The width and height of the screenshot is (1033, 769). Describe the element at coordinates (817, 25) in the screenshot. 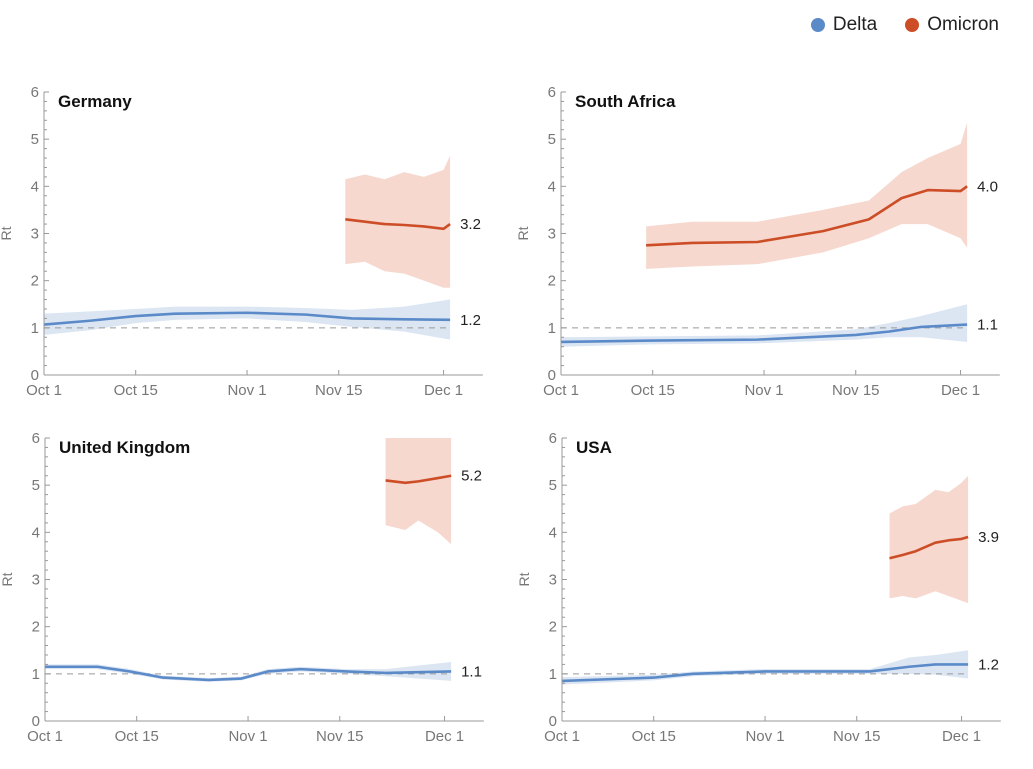

I see `legend-swatch-delta` at that location.